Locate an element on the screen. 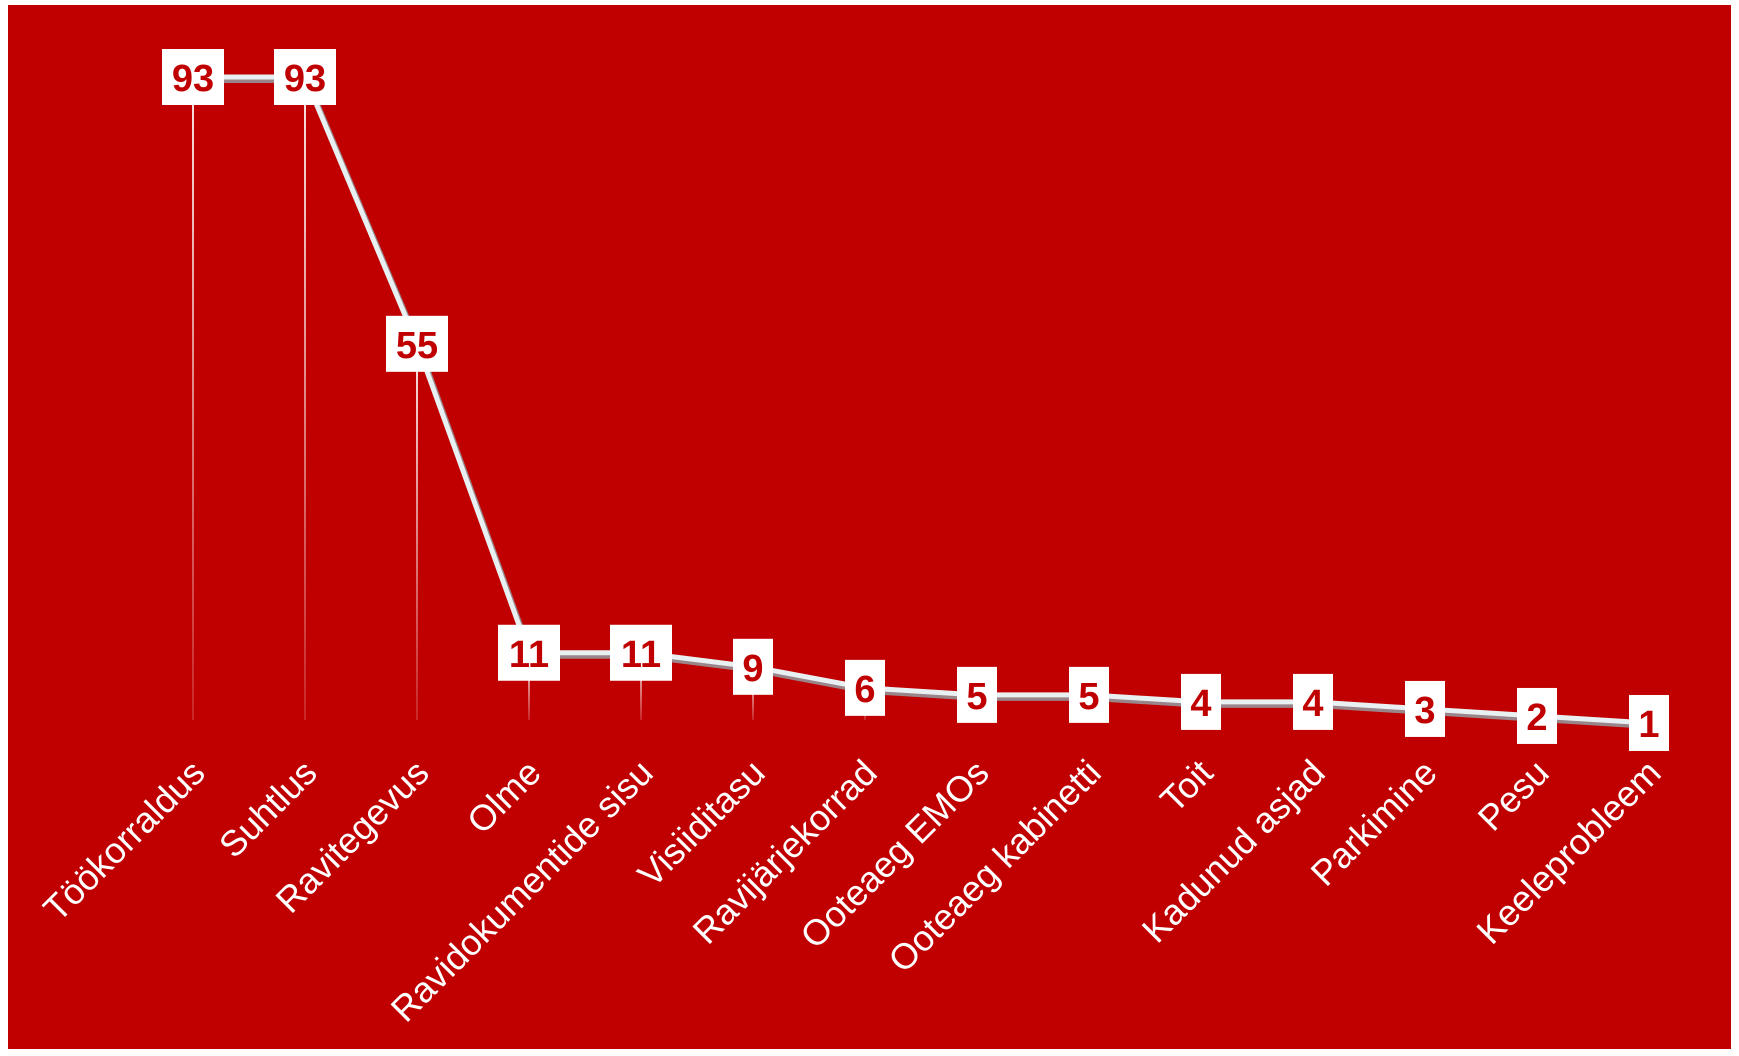  data-label: 6 is located at coordinates (864, 690).